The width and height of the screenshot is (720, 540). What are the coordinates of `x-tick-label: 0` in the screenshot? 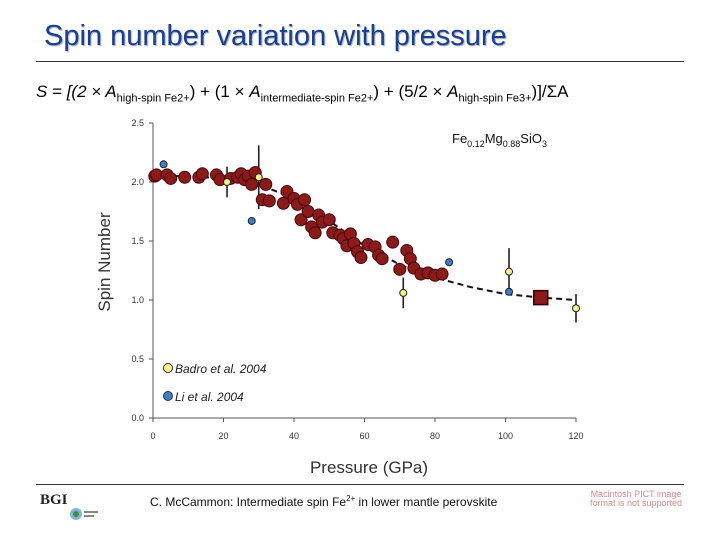 It's located at (152, 436).